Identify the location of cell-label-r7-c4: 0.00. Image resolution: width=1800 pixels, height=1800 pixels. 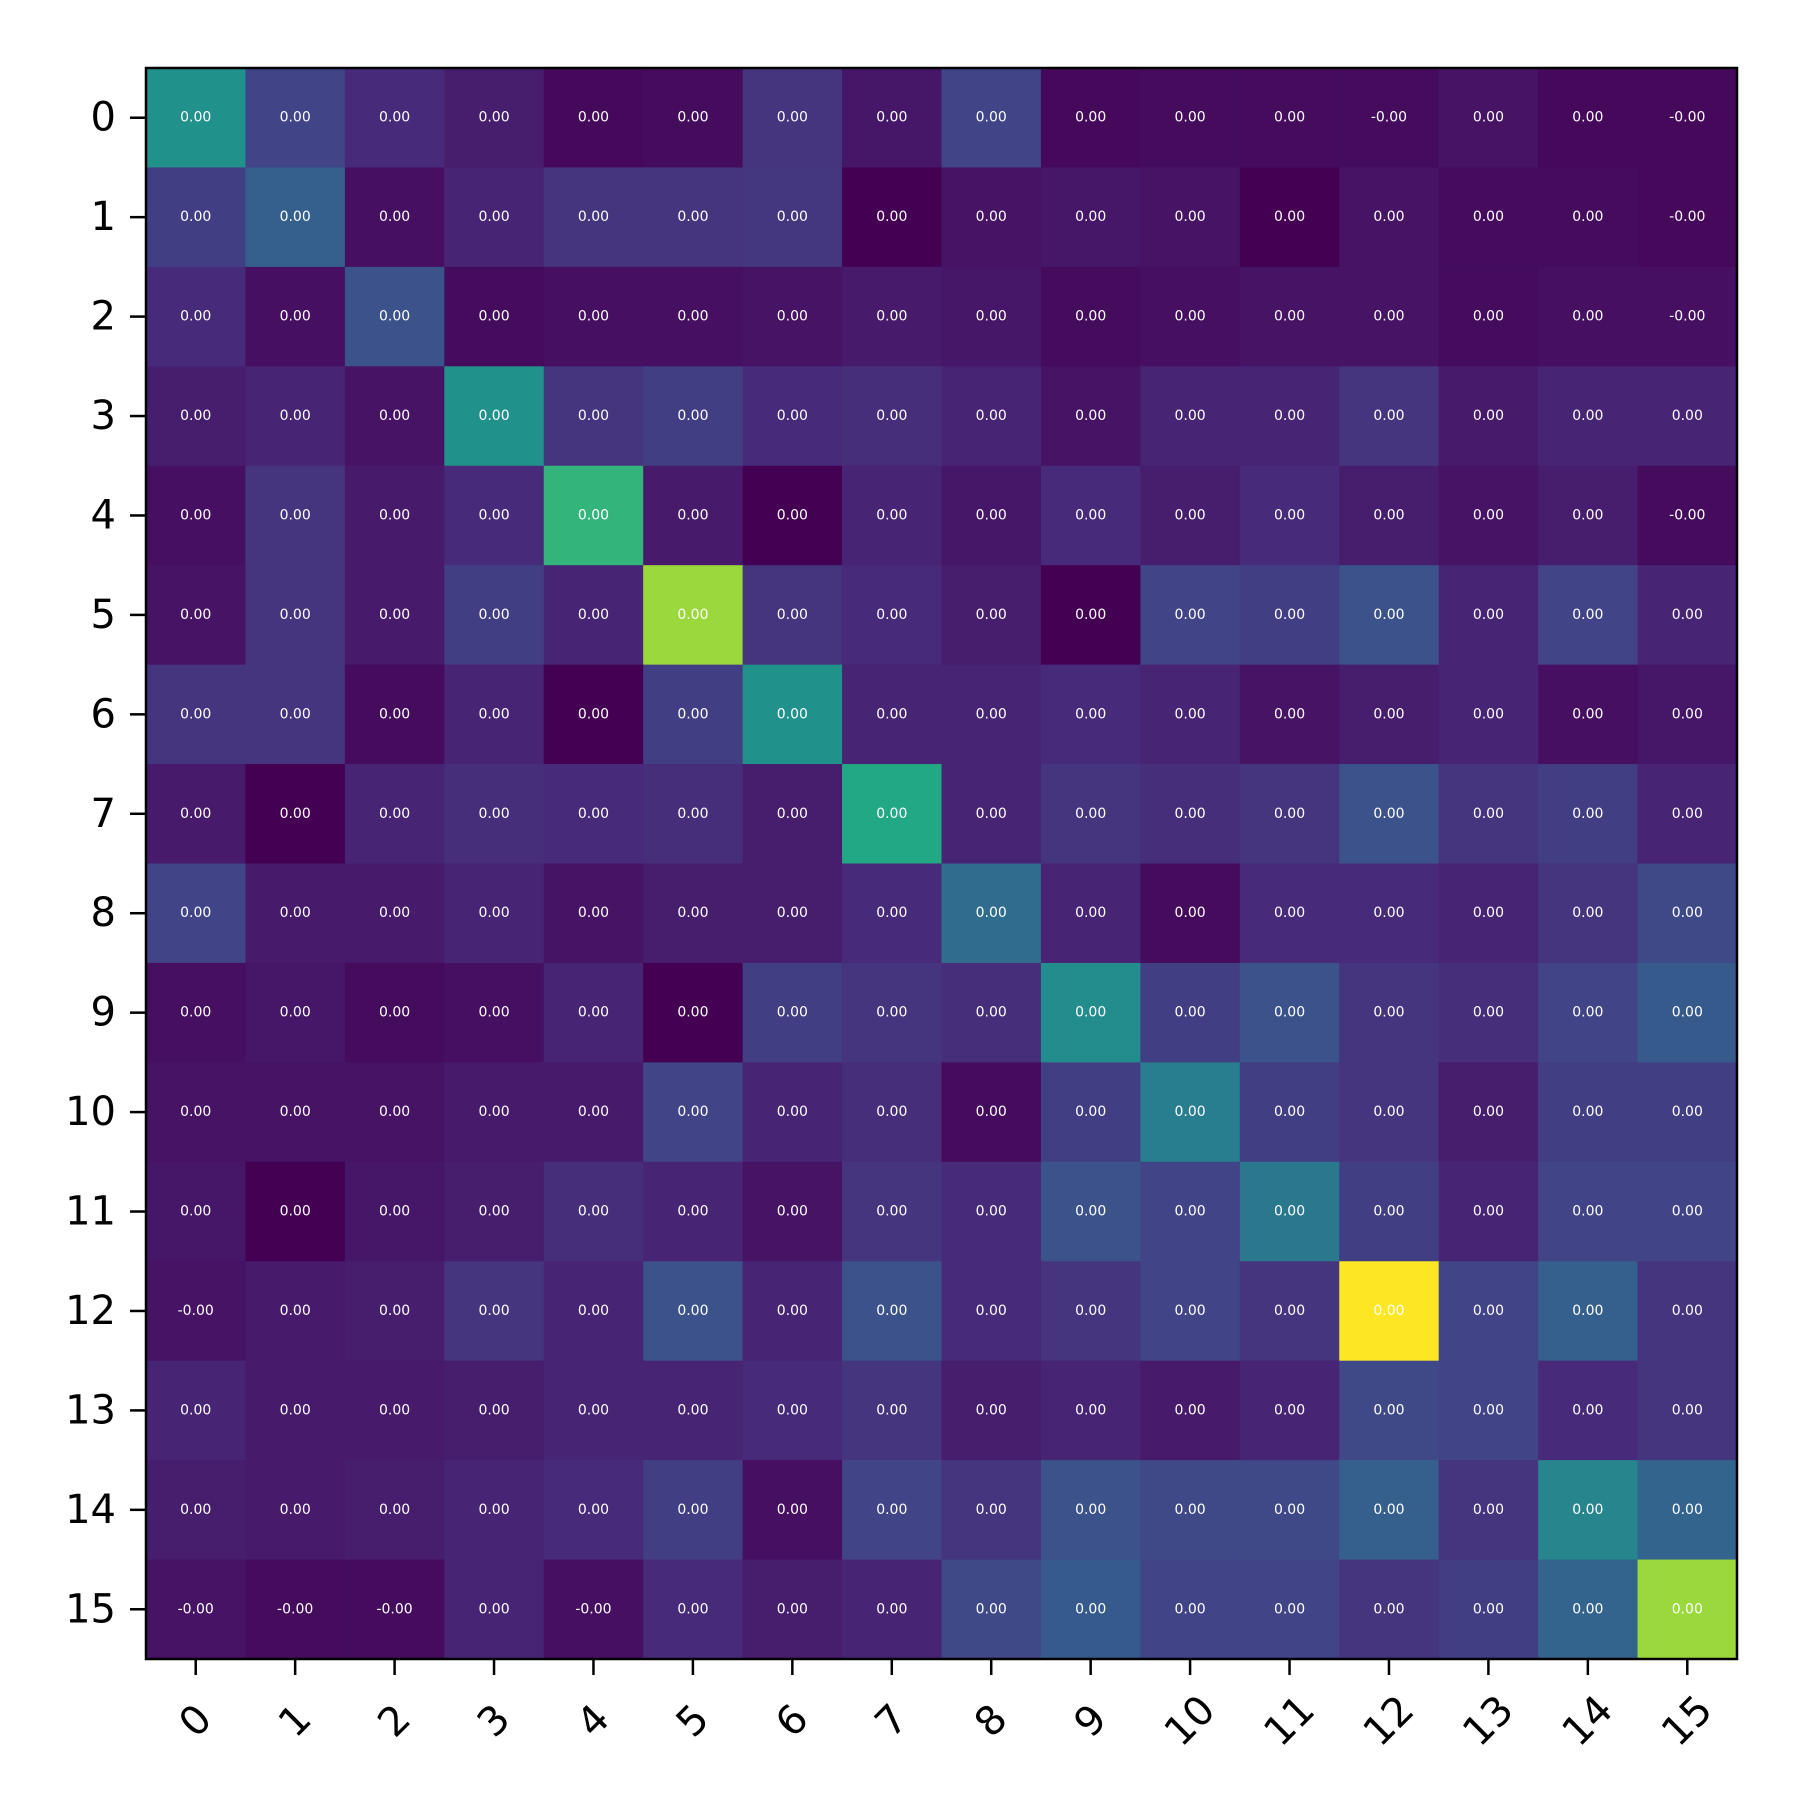
(593, 814).